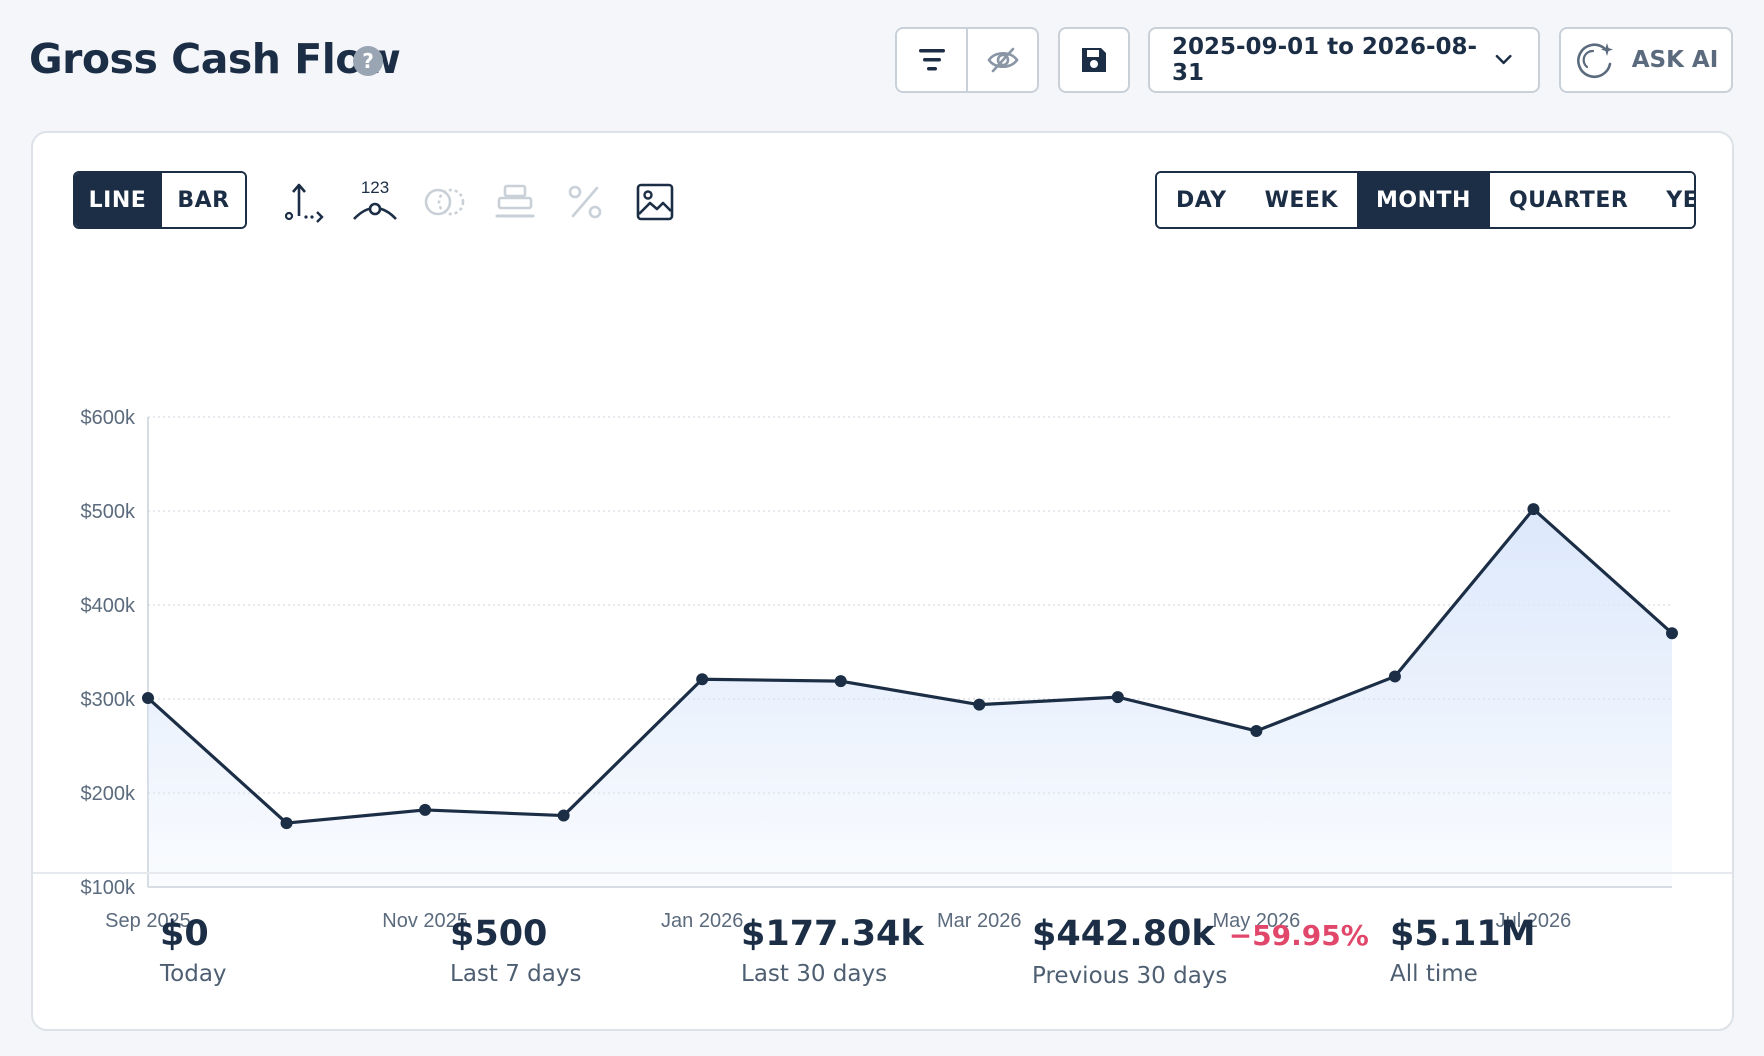 The width and height of the screenshot is (1764, 1056). What do you see at coordinates (1568, 200) in the screenshot?
I see `period-quarter: QUARTER` at bounding box center [1568, 200].